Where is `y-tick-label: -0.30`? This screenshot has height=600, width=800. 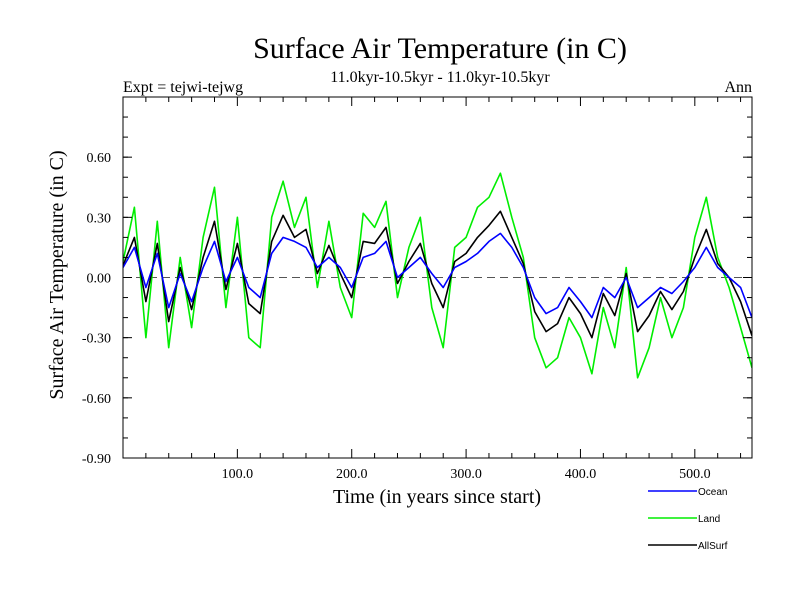
y-tick-label: -0.30 is located at coordinates (96, 339).